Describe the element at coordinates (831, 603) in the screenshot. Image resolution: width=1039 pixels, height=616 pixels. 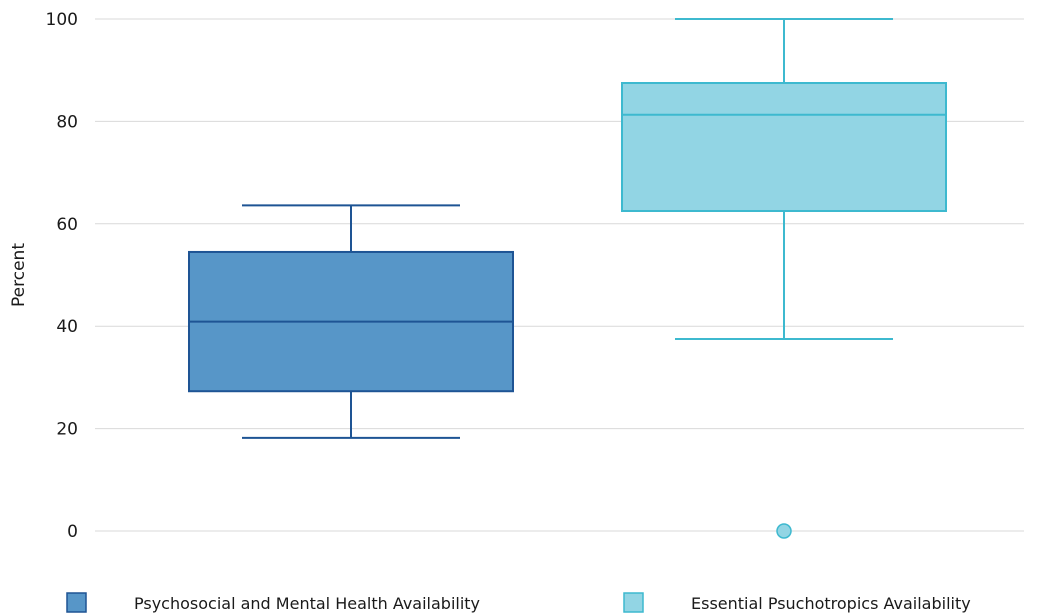
I see `legend-label: Essential Psuchotropics Availability` at that location.